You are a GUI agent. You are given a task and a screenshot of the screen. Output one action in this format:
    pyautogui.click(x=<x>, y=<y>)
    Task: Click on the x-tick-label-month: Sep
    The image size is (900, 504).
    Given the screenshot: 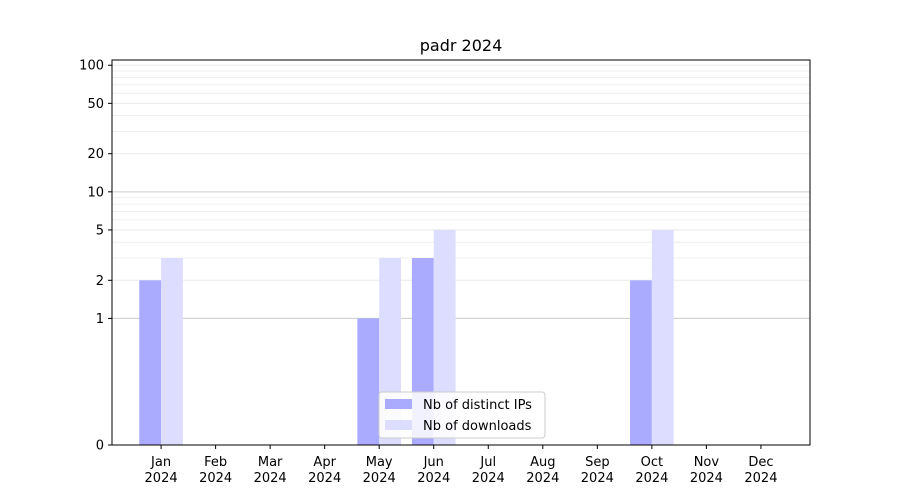 What is the action you would take?
    pyautogui.click(x=597, y=462)
    